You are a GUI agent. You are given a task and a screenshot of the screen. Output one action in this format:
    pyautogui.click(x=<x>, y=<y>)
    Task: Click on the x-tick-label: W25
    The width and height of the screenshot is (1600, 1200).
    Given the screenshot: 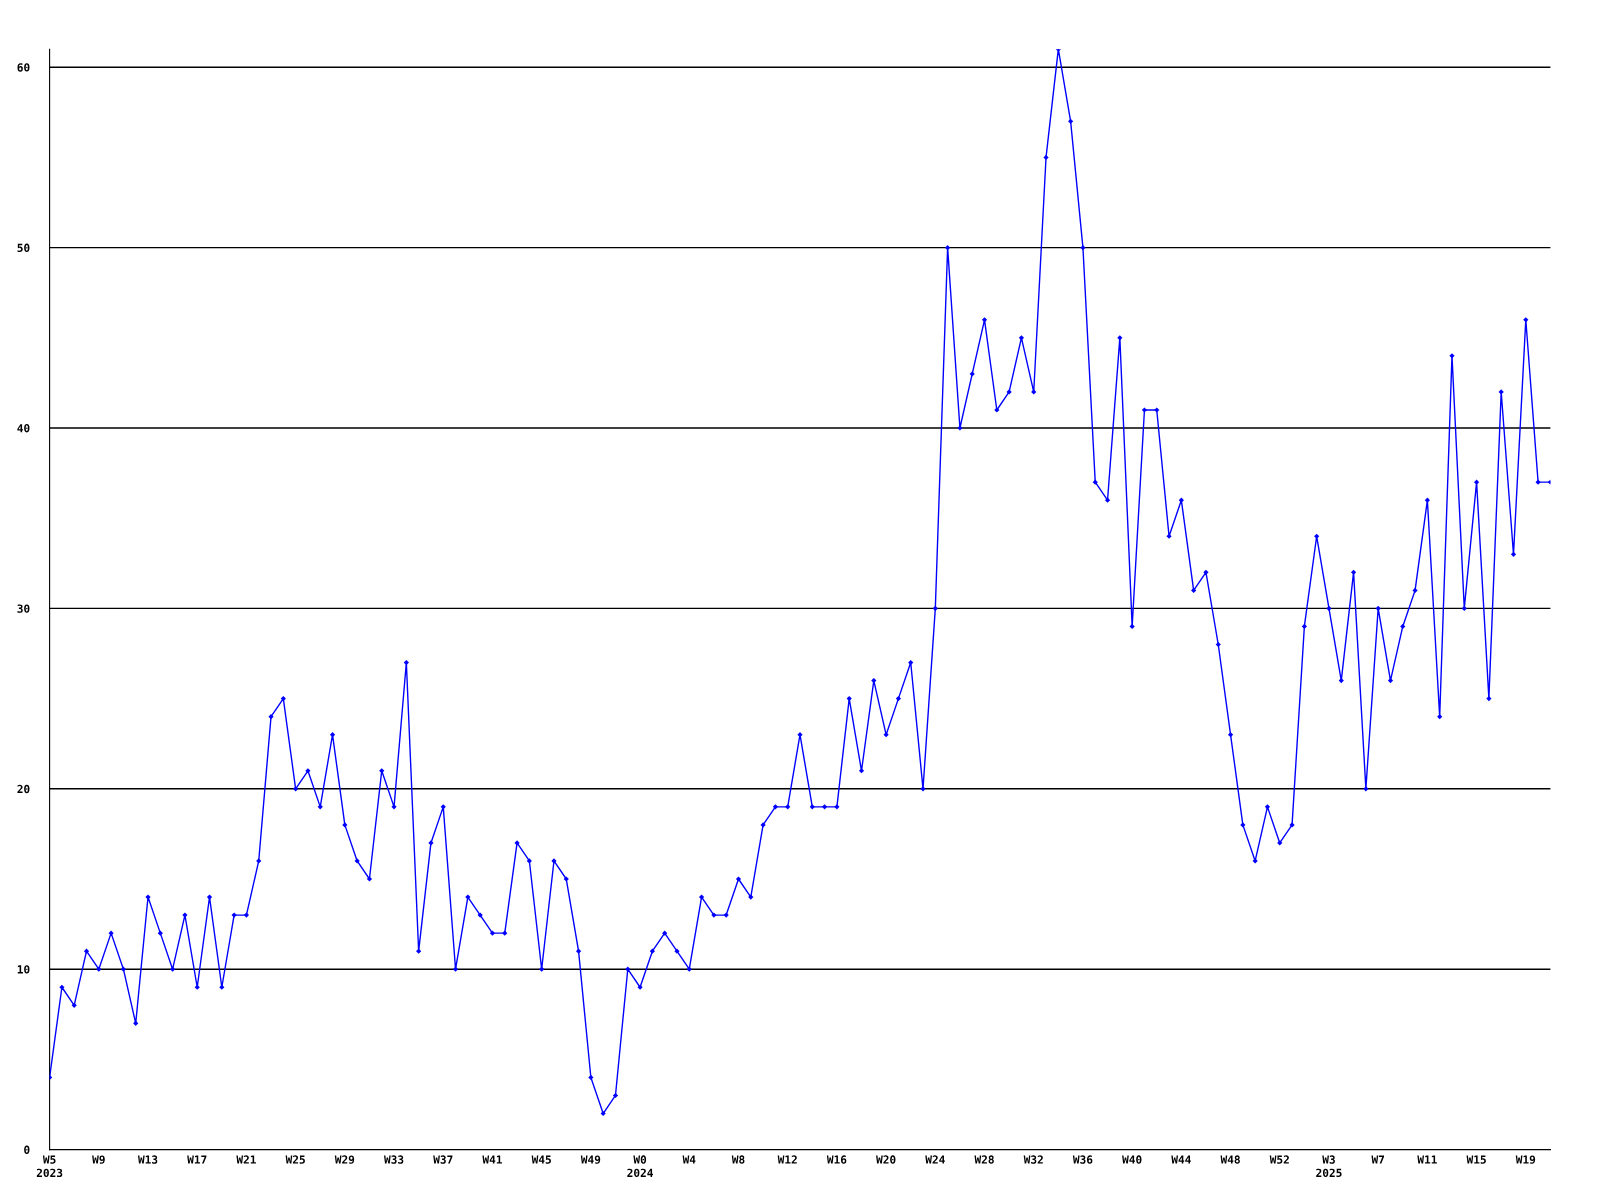 What is the action you would take?
    pyautogui.click(x=295, y=1159)
    